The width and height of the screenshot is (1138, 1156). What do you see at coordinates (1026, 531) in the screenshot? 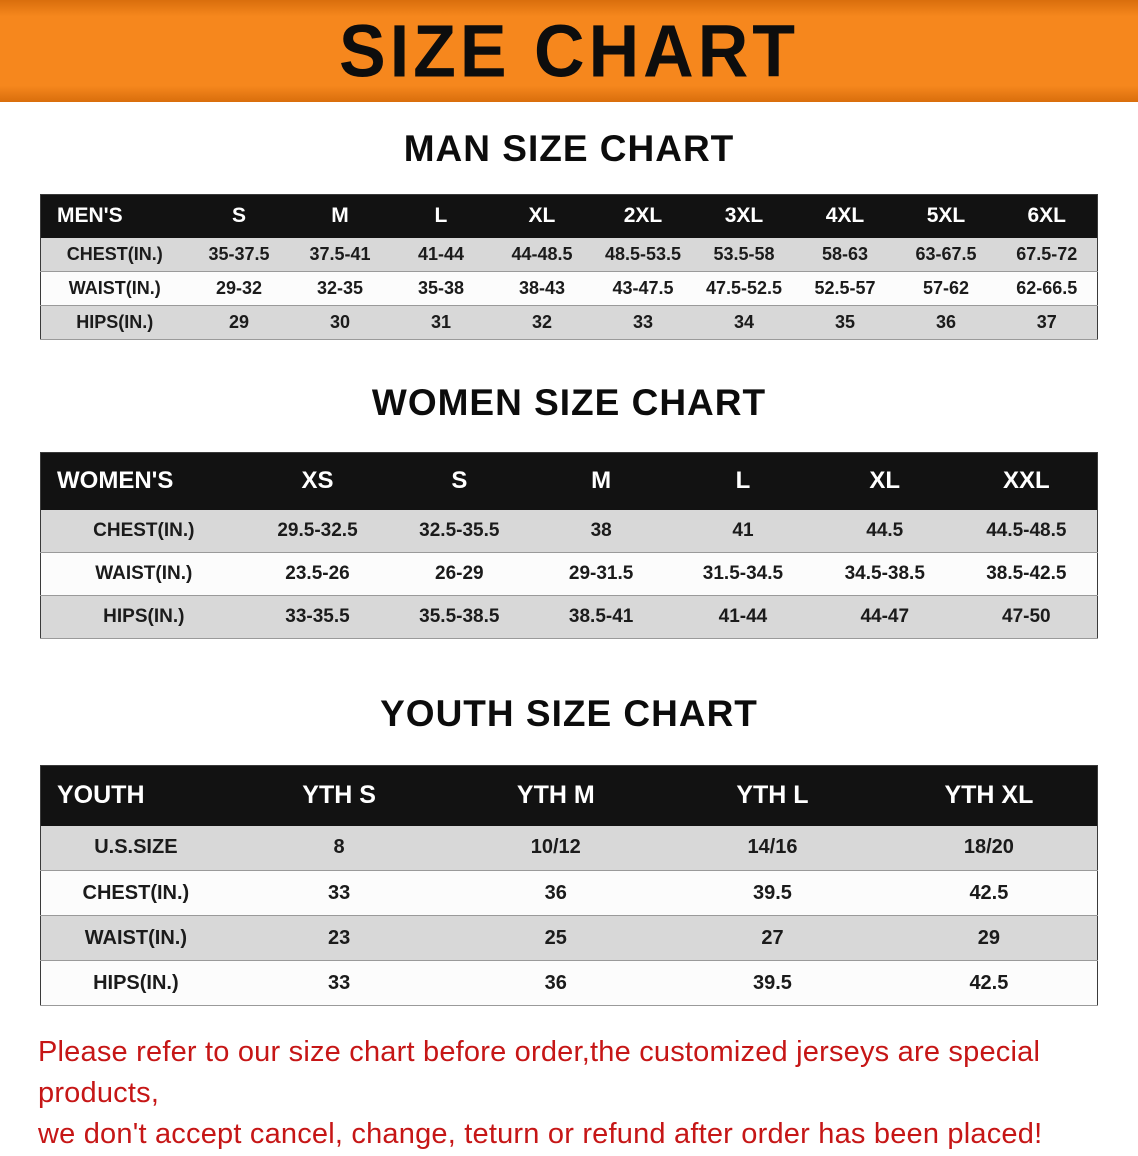
I see `size-value: 44.5-48.5` at bounding box center [1026, 531].